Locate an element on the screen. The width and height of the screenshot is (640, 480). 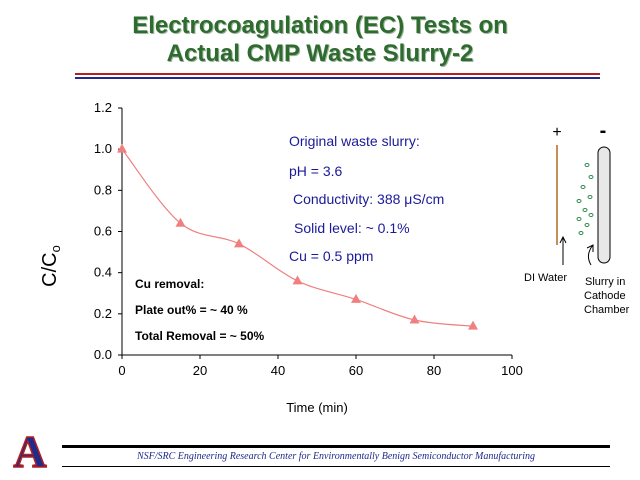
x-tick-label: 20 is located at coordinates (200, 370).